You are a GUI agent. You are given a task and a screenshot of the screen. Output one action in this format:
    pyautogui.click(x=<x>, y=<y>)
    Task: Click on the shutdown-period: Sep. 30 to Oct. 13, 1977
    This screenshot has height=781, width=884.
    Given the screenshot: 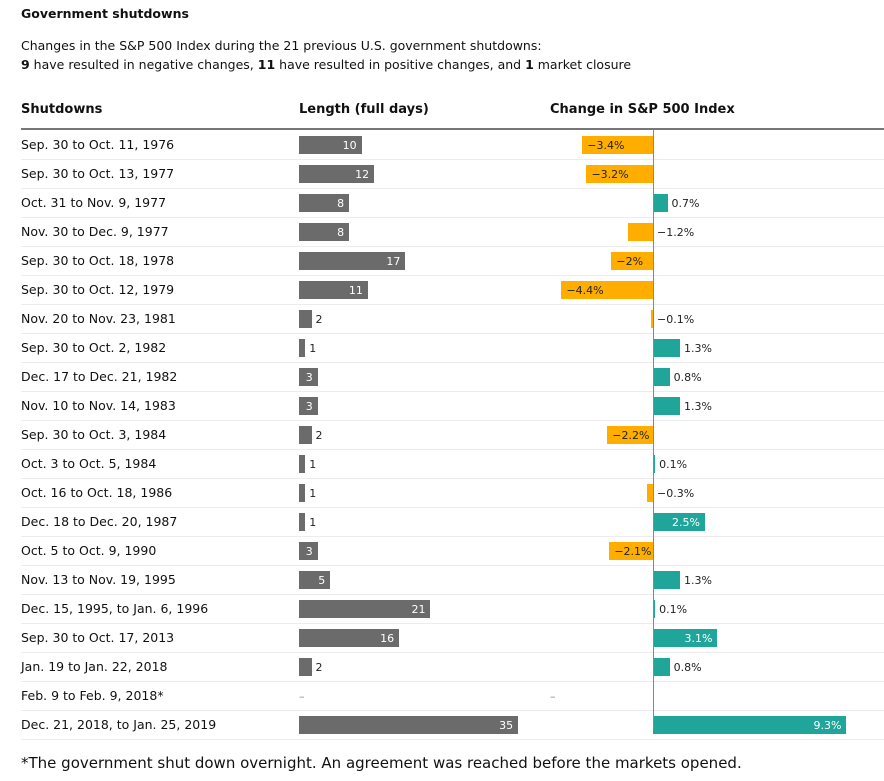 What is the action you would take?
    pyautogui.click(x=98, y=173)
    